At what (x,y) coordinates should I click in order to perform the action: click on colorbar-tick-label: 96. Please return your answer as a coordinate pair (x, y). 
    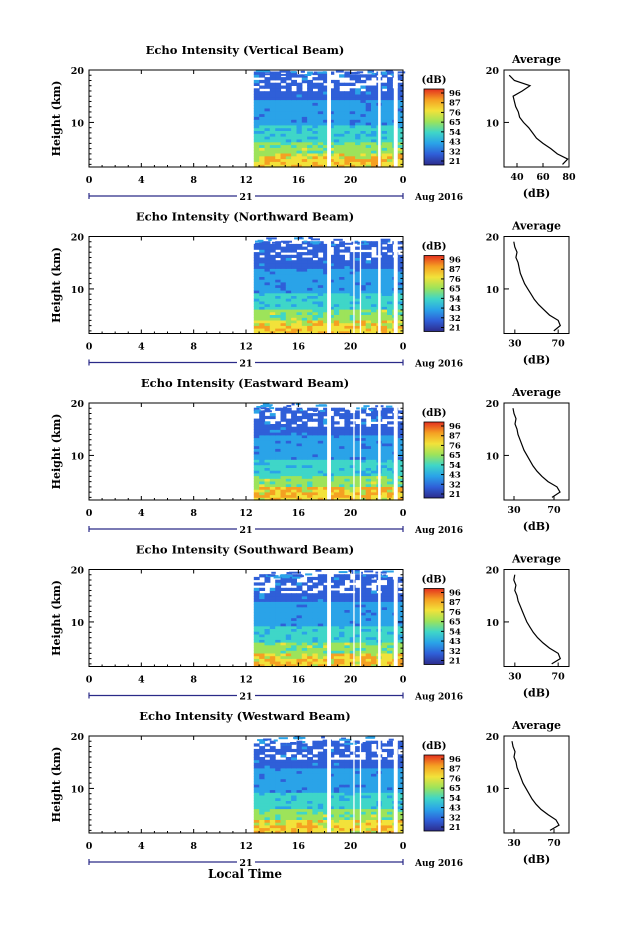
    Looking at the image, I should click on (455, 261).